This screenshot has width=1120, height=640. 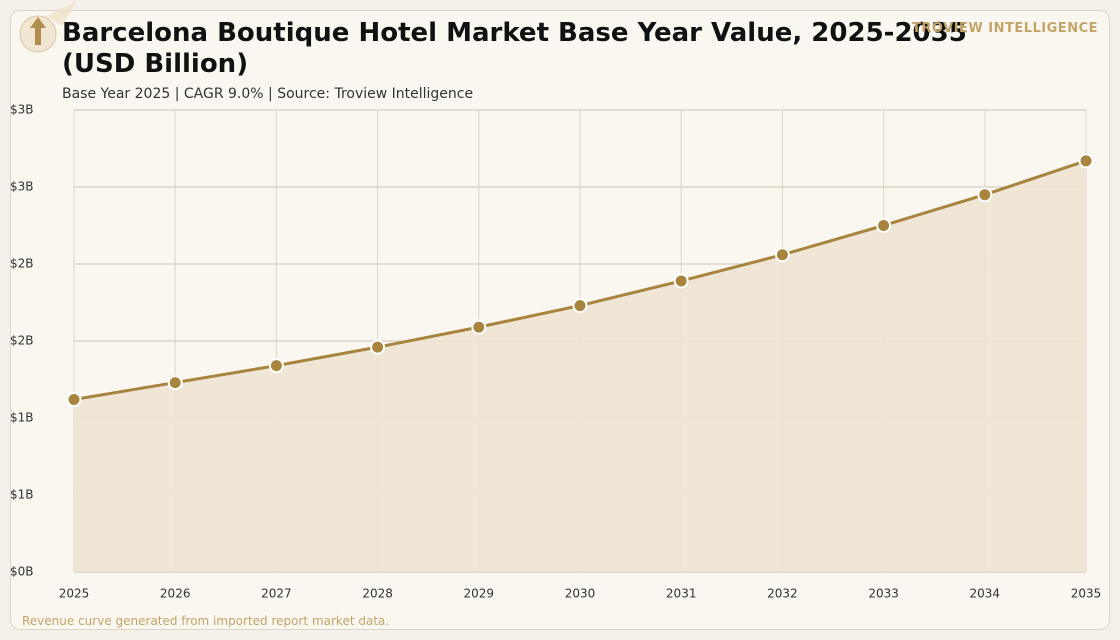 What do you see at coordinates (1086, 594) in the screenshot?
I see `x-tick-label: 2035` at bounding box center [1086, 594].